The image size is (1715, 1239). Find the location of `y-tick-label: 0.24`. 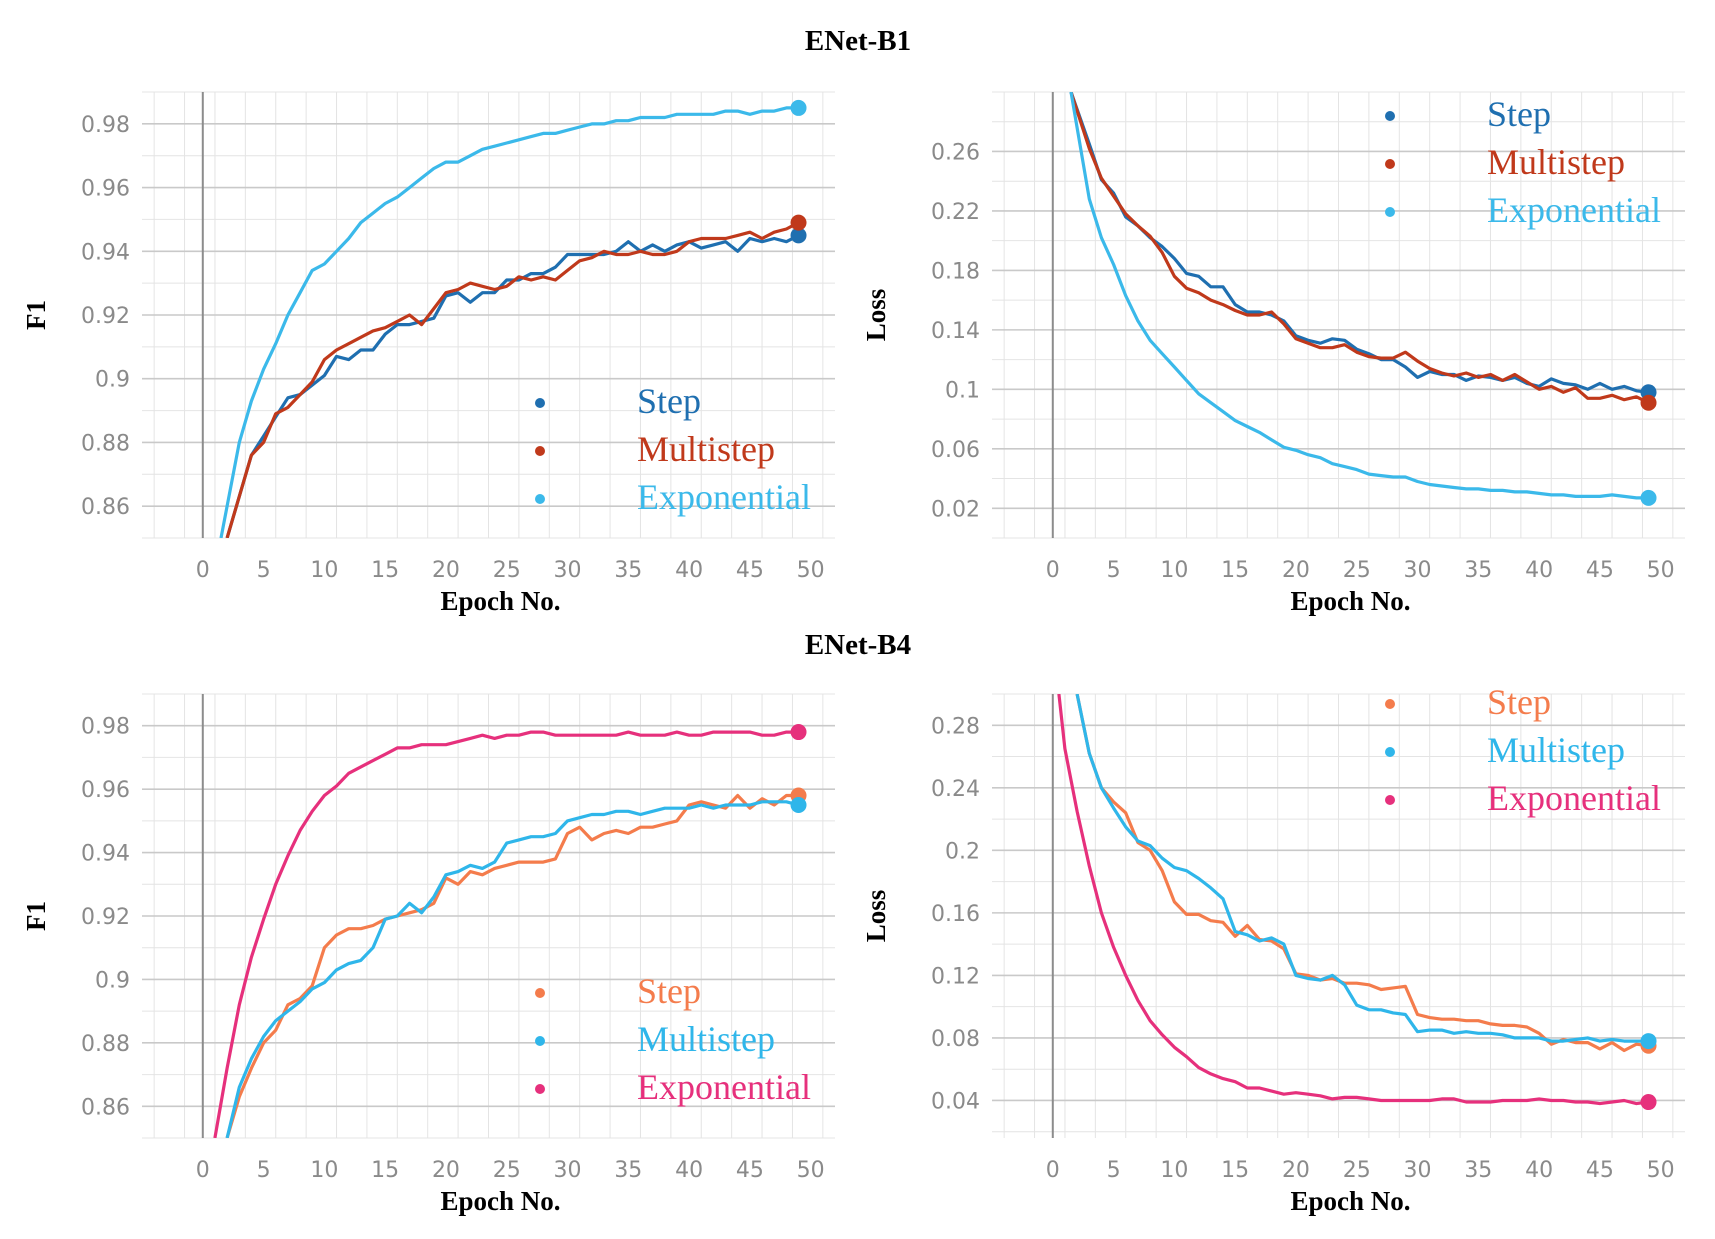

y-tick-label: 0.24 is located at coordinates (955, 789).